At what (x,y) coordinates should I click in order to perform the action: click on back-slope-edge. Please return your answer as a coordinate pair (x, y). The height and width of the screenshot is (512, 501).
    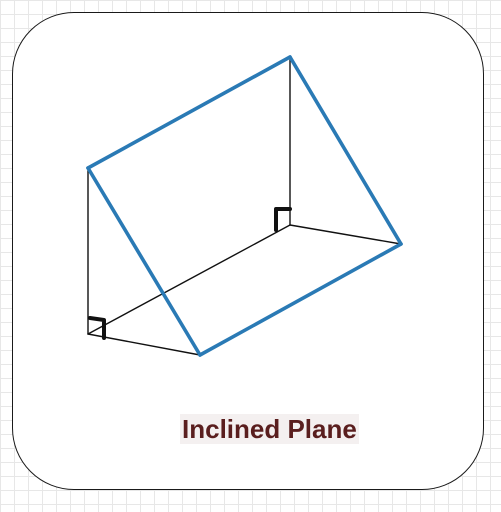
    Looking at the image, I should click on (345, 150).